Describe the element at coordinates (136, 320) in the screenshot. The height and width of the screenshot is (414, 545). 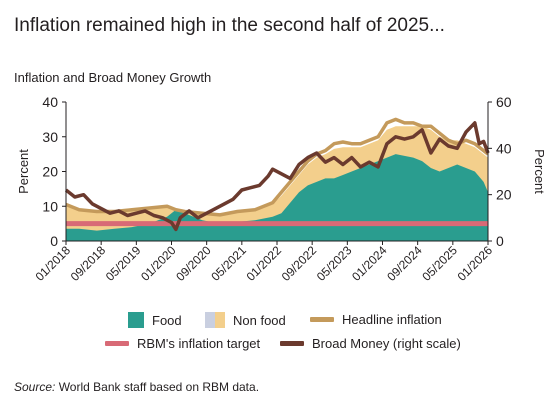
I see `legend-swatch-food` at that location.